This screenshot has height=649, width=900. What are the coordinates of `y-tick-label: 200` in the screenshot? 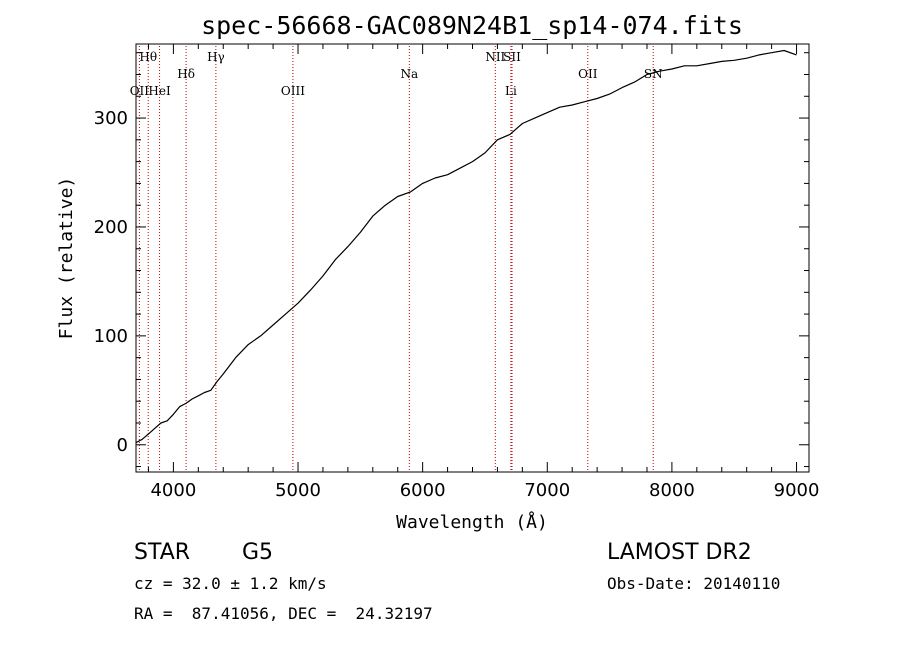 It's located at (111, 227).